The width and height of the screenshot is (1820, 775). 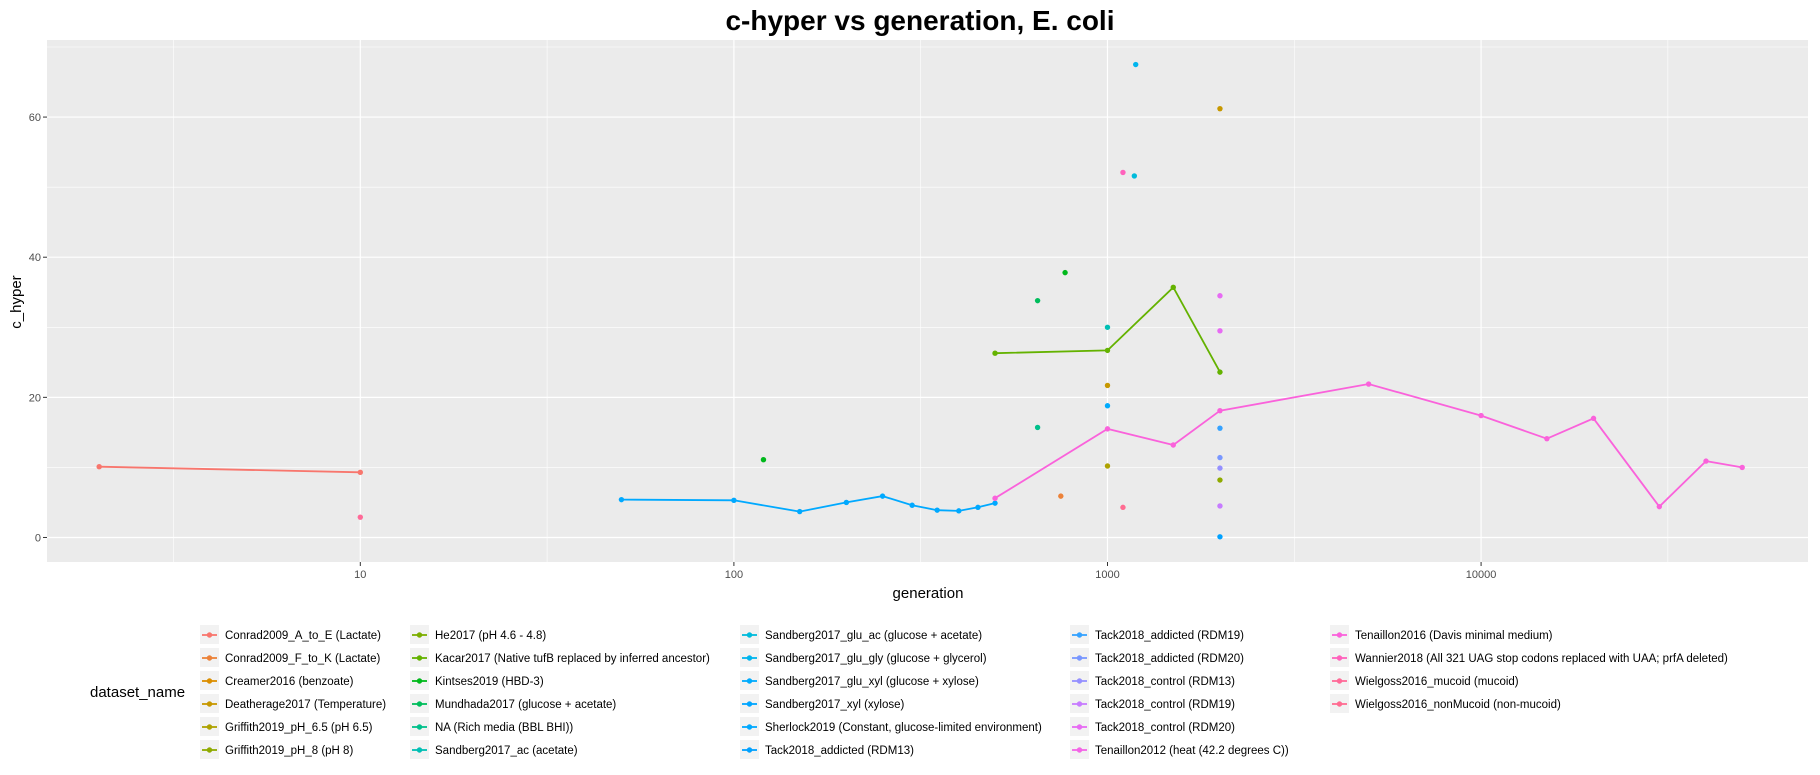 I want to click on y-tick-label: 60, so click(x=35, y=118).